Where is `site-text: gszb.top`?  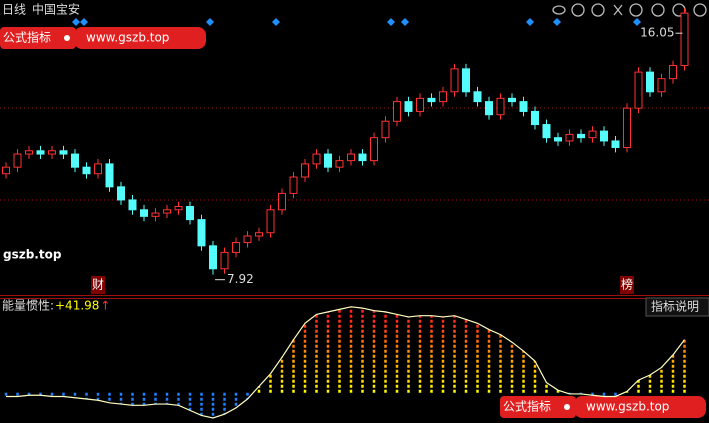
site-text: gszb.top is located at coordinates (32, 255).